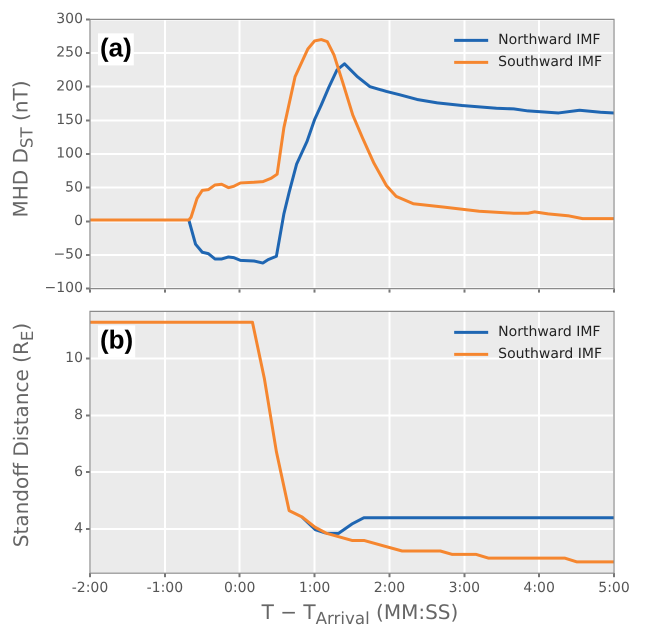  I want to click on y-tick-label: 200, so click(69, 86).